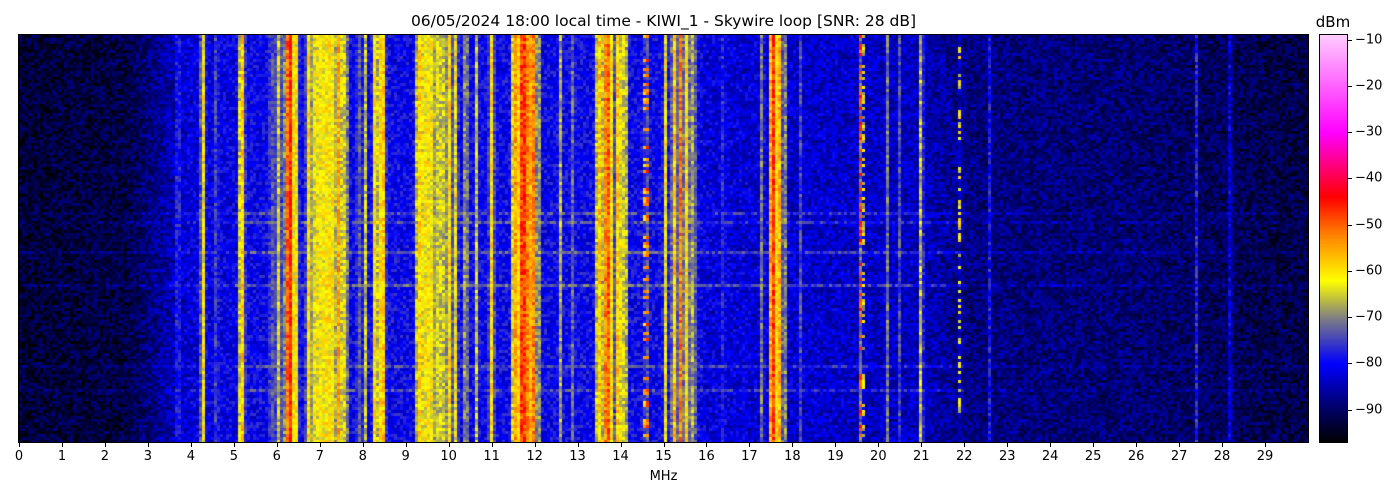  What do you see at coordinates (1369, 40) in the screenshot?
I see `colorbar-tick-label: −10` at bounding box center [1369, 40].